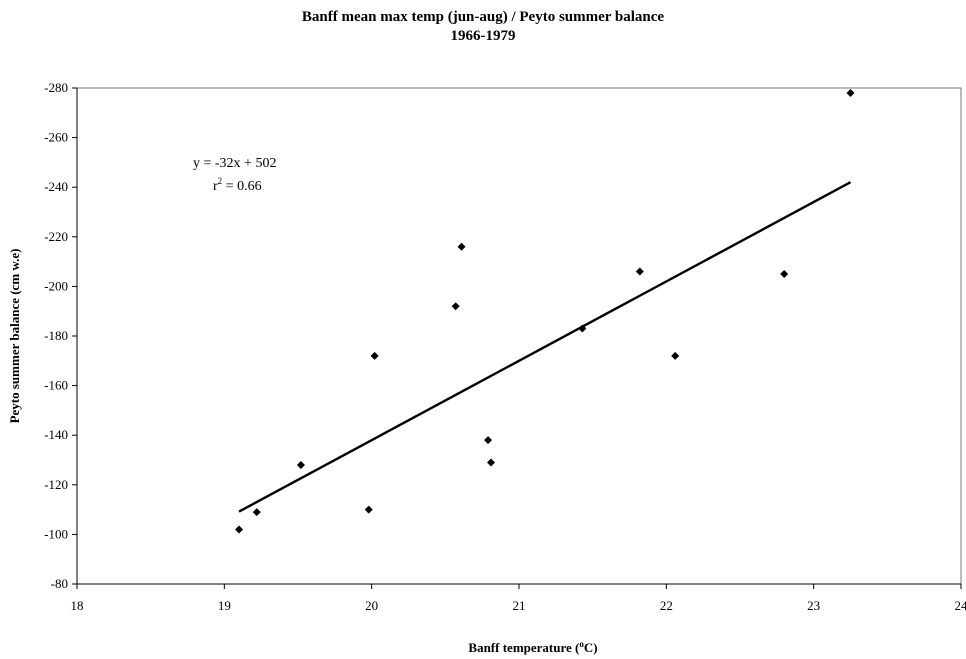 The width and height of the screenshot is (966, 659). I want to click on y-tick-label: -280, so click(56, 87).